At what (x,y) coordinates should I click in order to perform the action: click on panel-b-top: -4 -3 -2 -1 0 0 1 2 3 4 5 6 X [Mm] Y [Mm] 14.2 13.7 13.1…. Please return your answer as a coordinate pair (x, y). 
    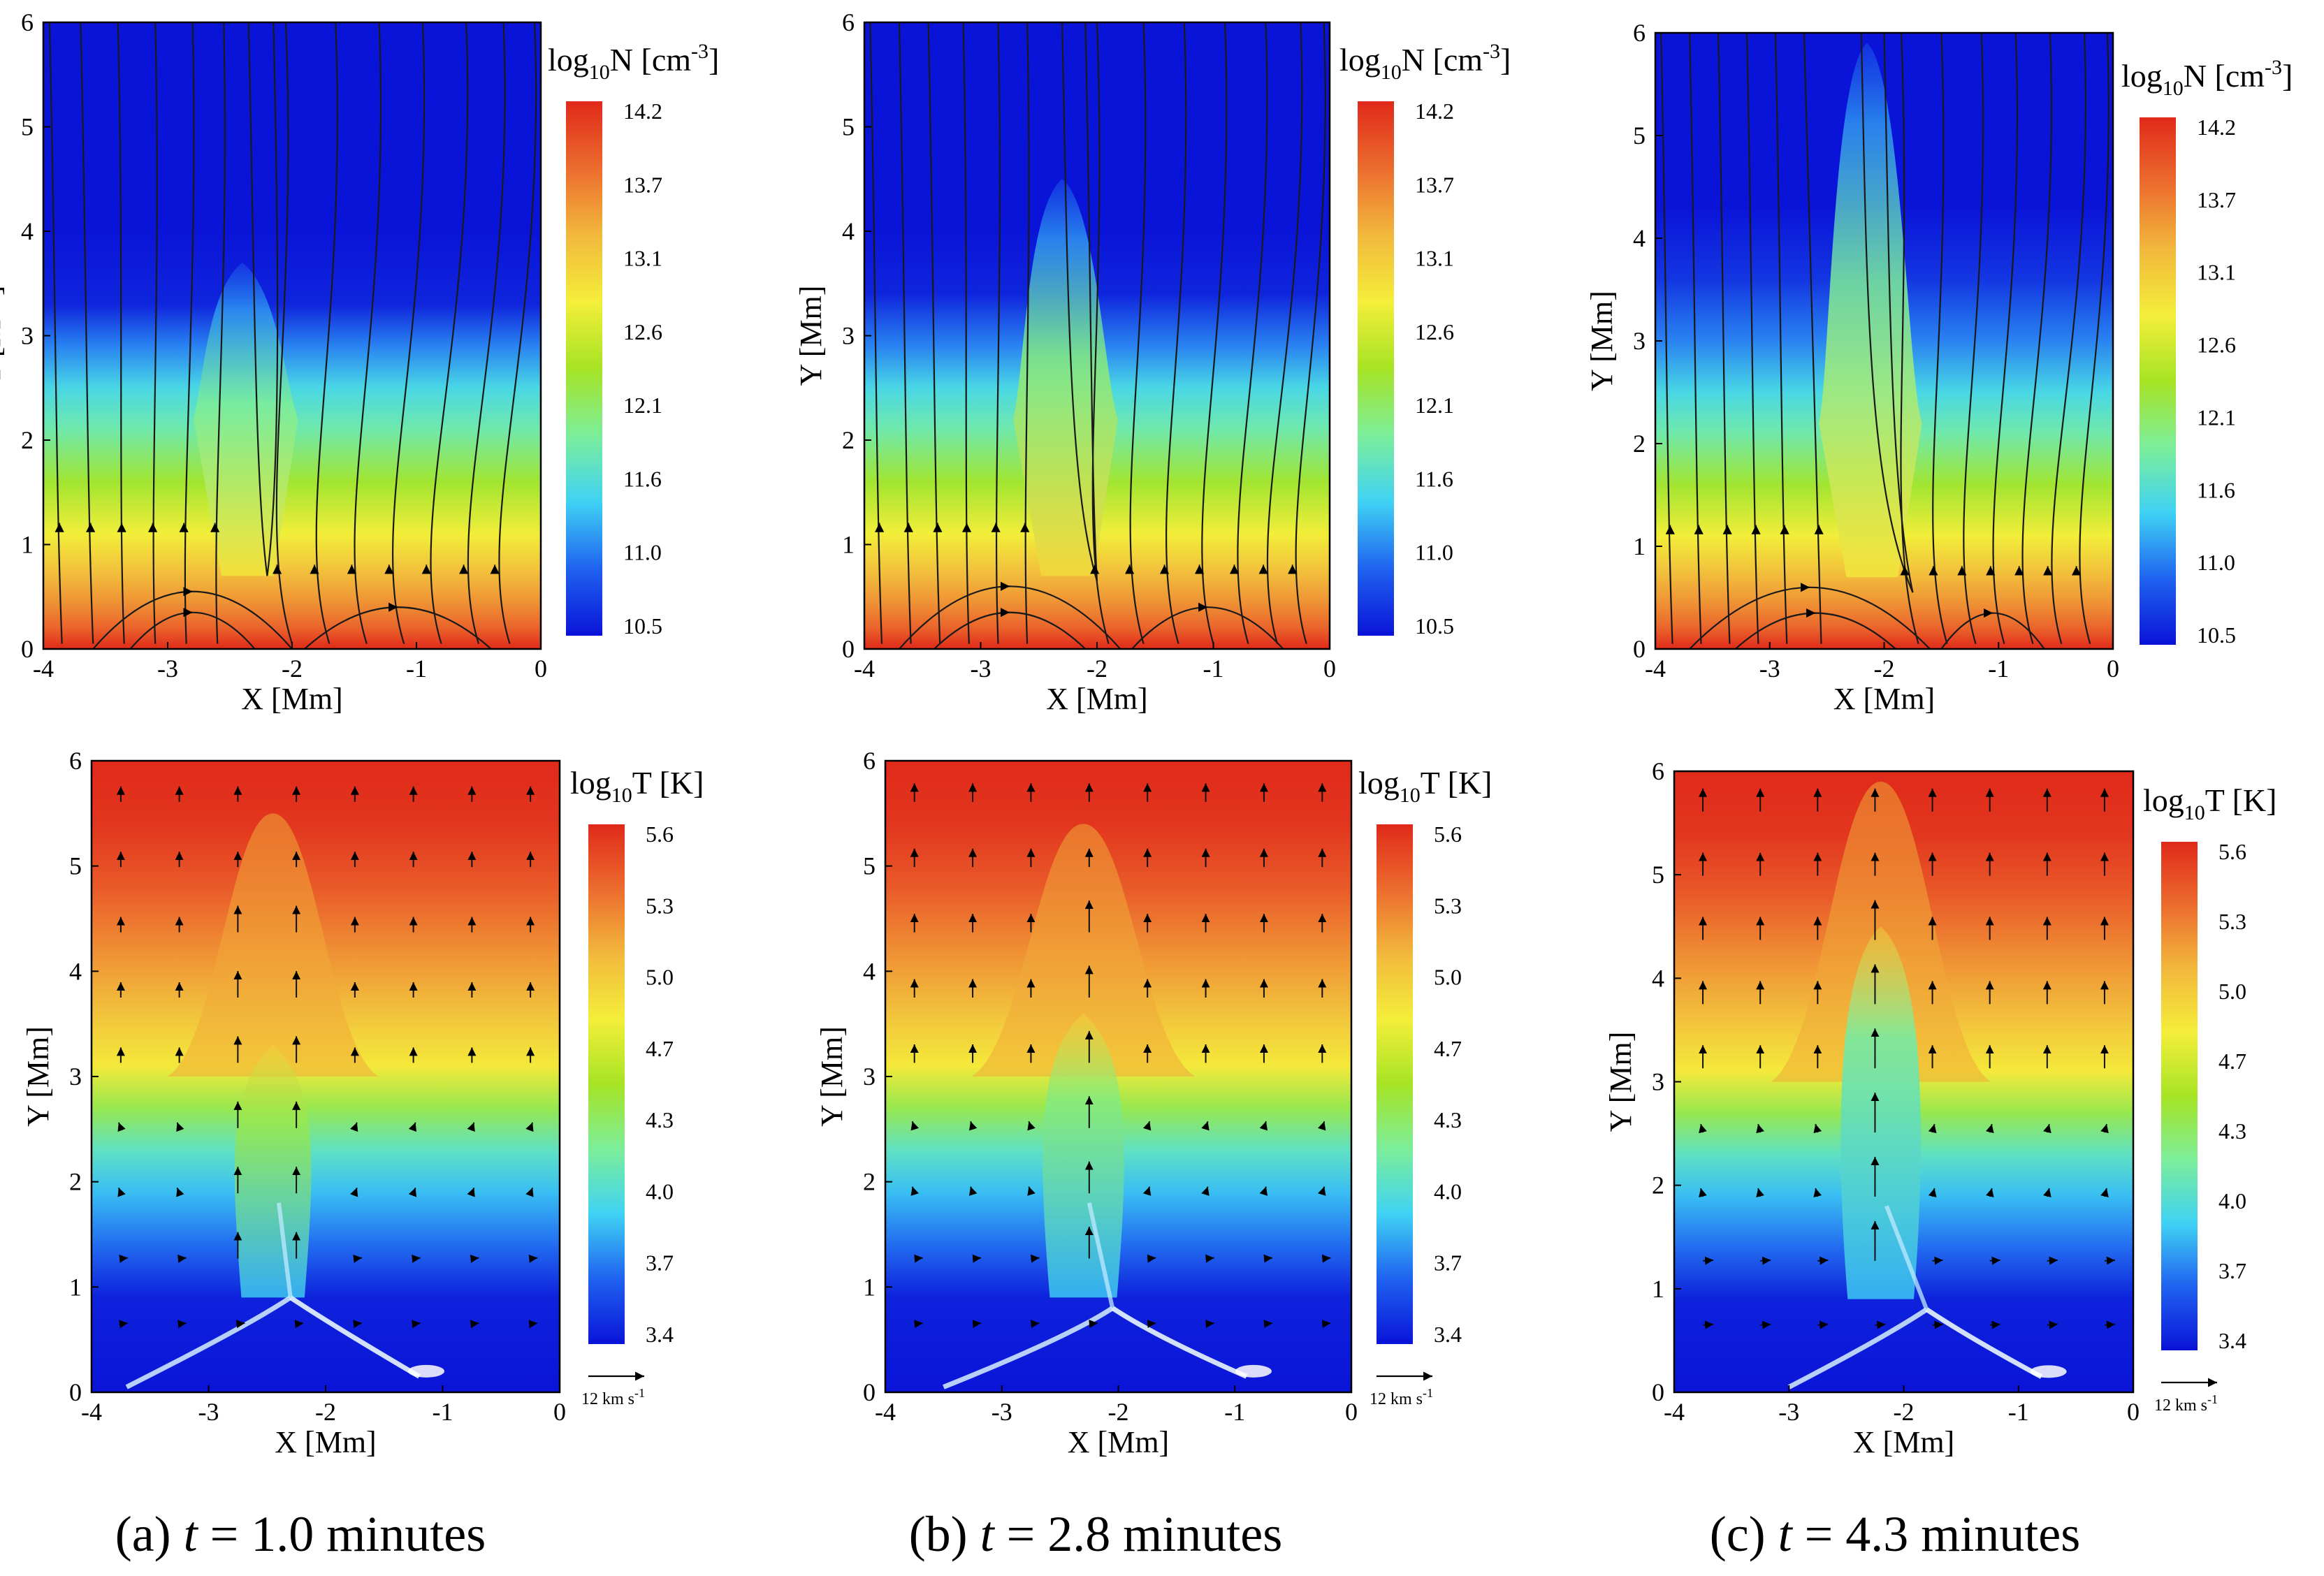
    Looking at the image, I should click on (1152, 362).